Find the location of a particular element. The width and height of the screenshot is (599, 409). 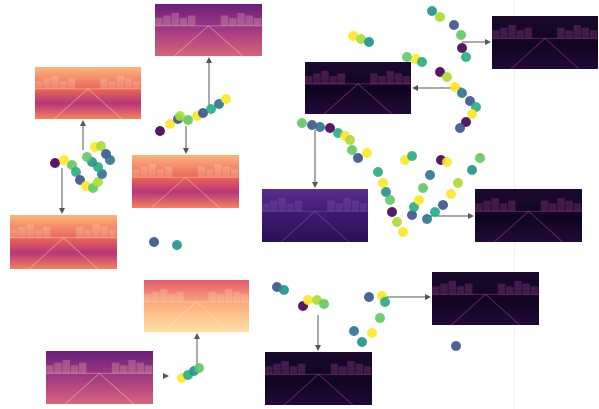

thumb-right-lower is located at coordinates (485, 299).